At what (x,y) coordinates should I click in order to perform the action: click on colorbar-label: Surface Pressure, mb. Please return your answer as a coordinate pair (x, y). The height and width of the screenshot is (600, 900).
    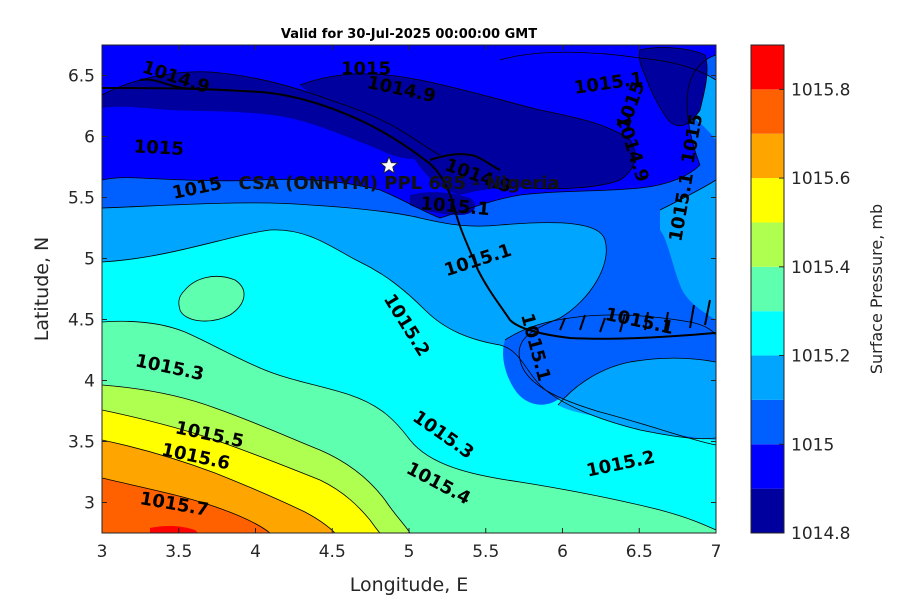
    Looking at the image, I should click on (876, 289).